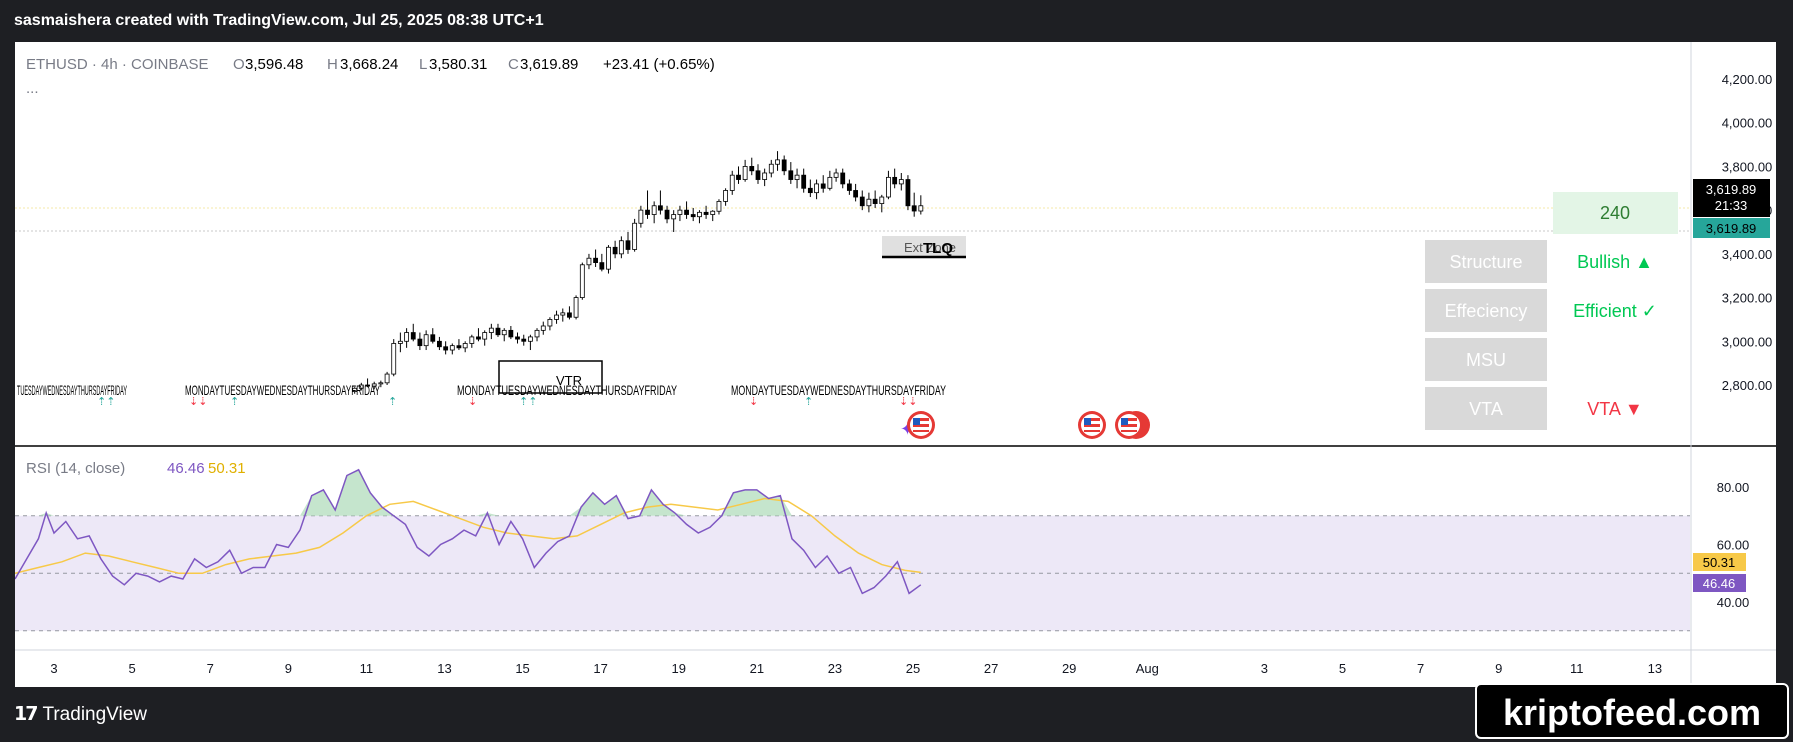  What do you see at coordinates (444, 668) in the screenshot?
I see `time-tick-label: 13` at bounding box center [444, 668].